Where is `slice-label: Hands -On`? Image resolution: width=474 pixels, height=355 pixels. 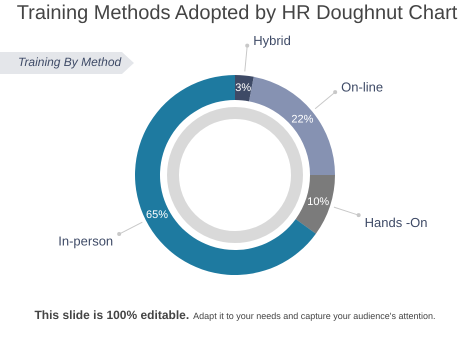
slice-label: Hands -On is located at coordinates (396, 222).